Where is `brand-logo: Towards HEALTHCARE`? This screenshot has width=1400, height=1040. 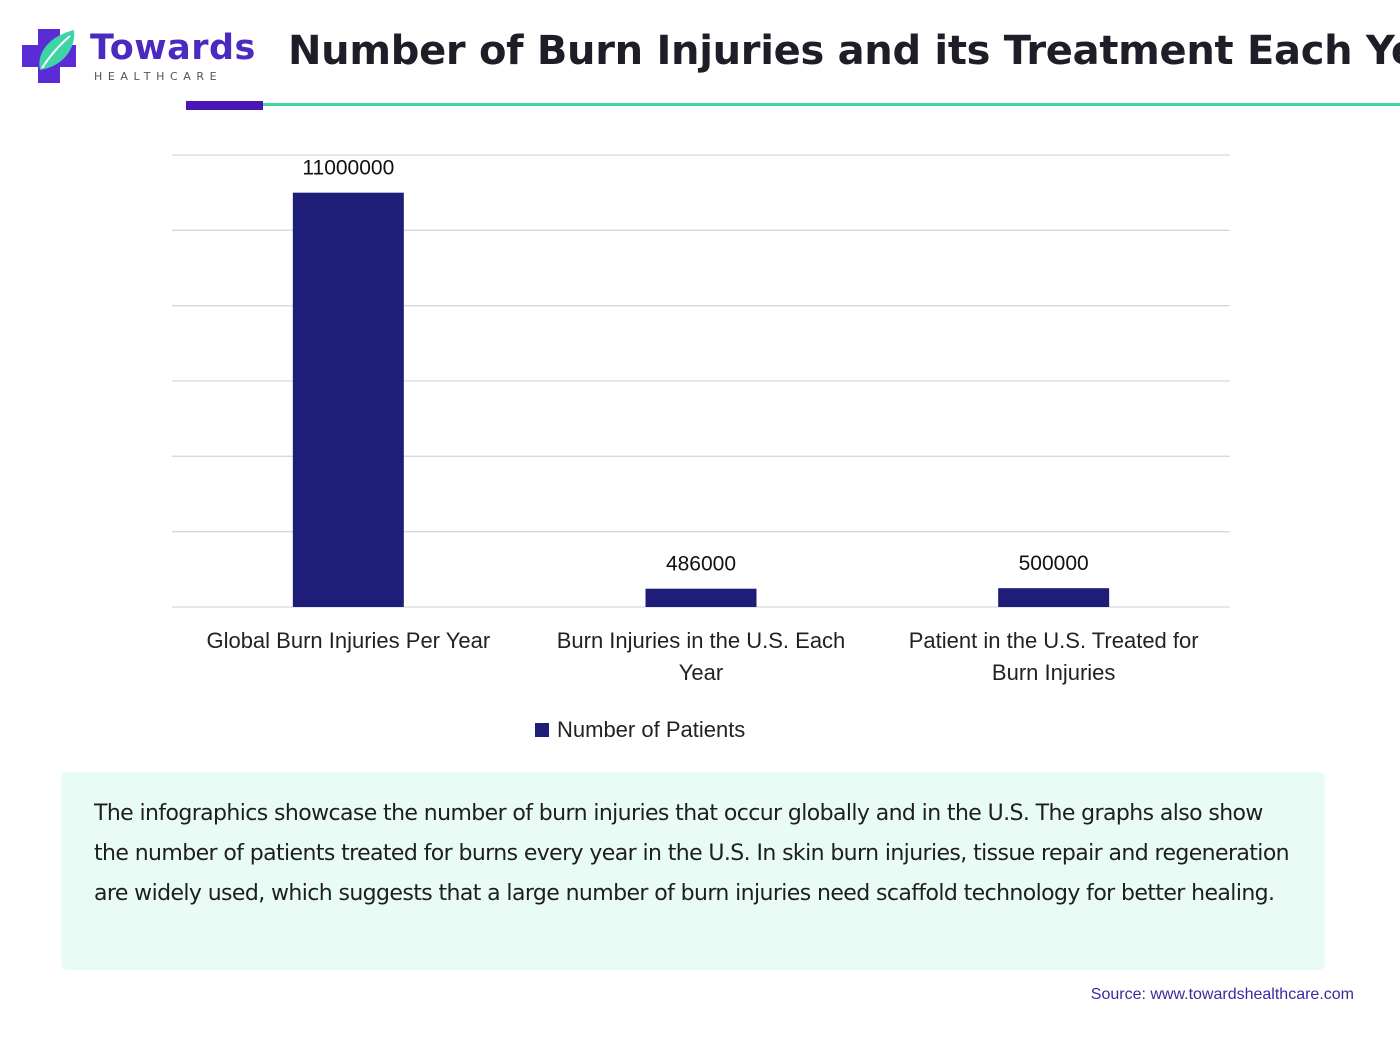 brand-logo: Towards HEALTHCARE is located at coordinates (137, 57).